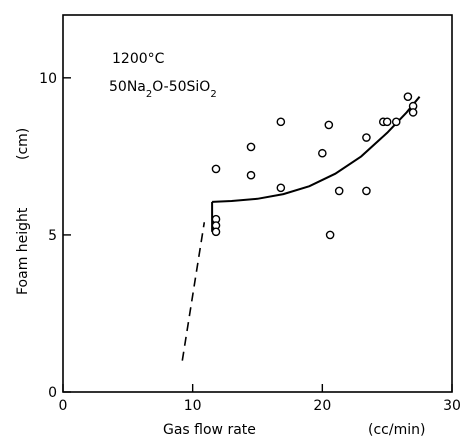 The image size is (462, 439). Describe the element at coordinates (181, 87) in the screenshot. I see `annotation-text-part: O-50SiO` at that location.